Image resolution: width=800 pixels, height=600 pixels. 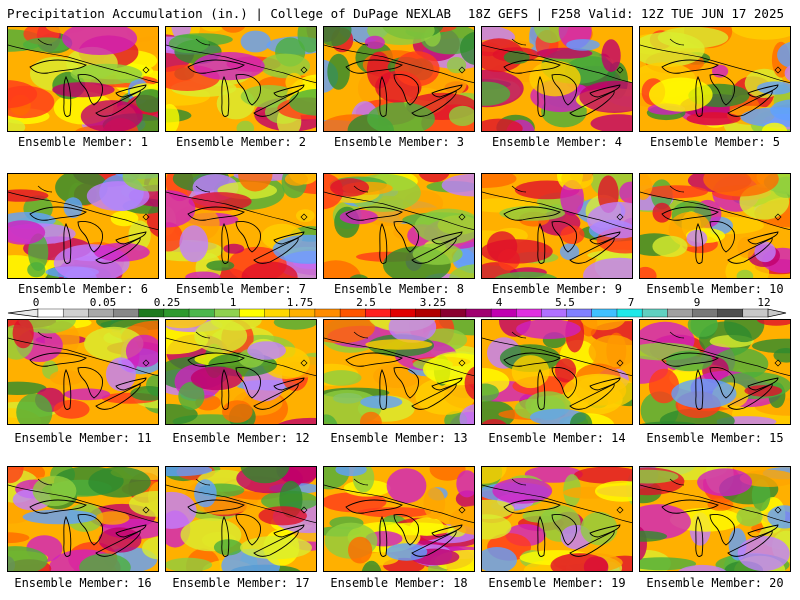 What do you see at coordinates (241, 438) in the screenshot?
I see `ensemble-member-label: Ensemble Member: 12` at bounding box center [241, 438].